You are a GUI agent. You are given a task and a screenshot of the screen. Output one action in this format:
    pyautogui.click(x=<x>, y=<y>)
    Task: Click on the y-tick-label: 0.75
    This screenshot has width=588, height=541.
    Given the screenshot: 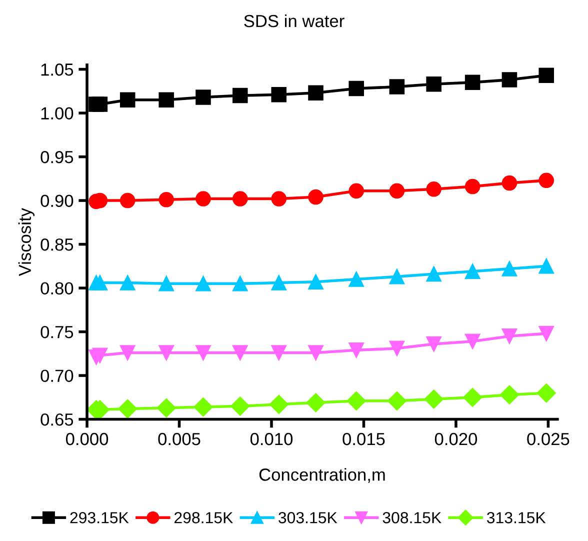 What is the action you would take?
    pyautogui.click(x=57, y=332)
    